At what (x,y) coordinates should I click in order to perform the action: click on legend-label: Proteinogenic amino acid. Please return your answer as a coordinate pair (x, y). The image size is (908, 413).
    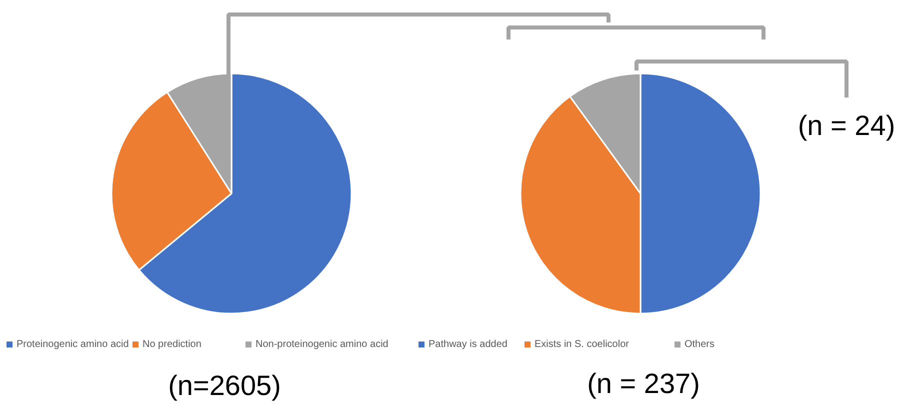
    Looking at the image, I should click on (72, 344).